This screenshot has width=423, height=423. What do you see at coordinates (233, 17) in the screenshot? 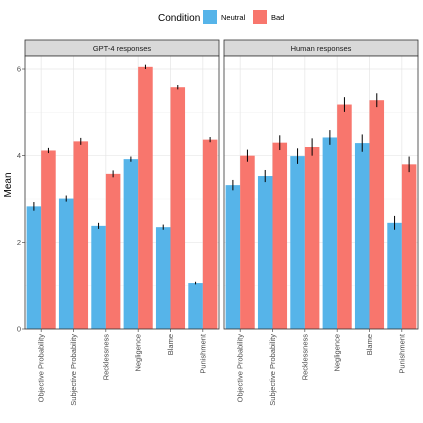
I see `legend-label-neutral: Neutral` at bounding box center [233, 17].